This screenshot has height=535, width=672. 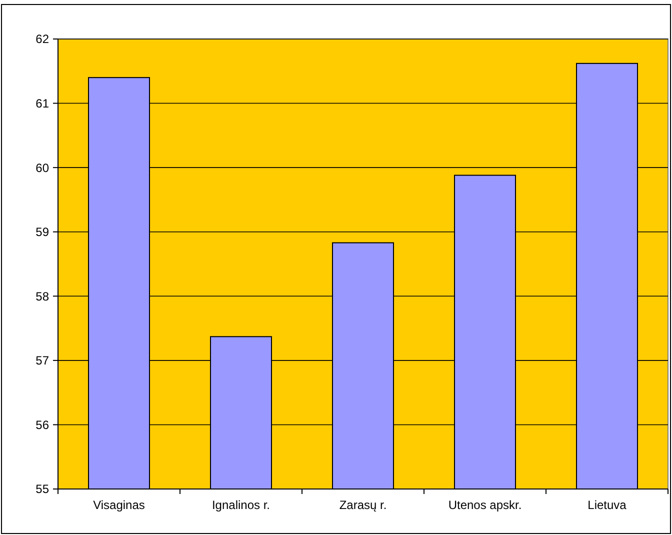 What do you see at coordinates (241, 505) in the screenshot?
I see `x-tick-label: Ignalinos r.` at bounding box center [241, 505].